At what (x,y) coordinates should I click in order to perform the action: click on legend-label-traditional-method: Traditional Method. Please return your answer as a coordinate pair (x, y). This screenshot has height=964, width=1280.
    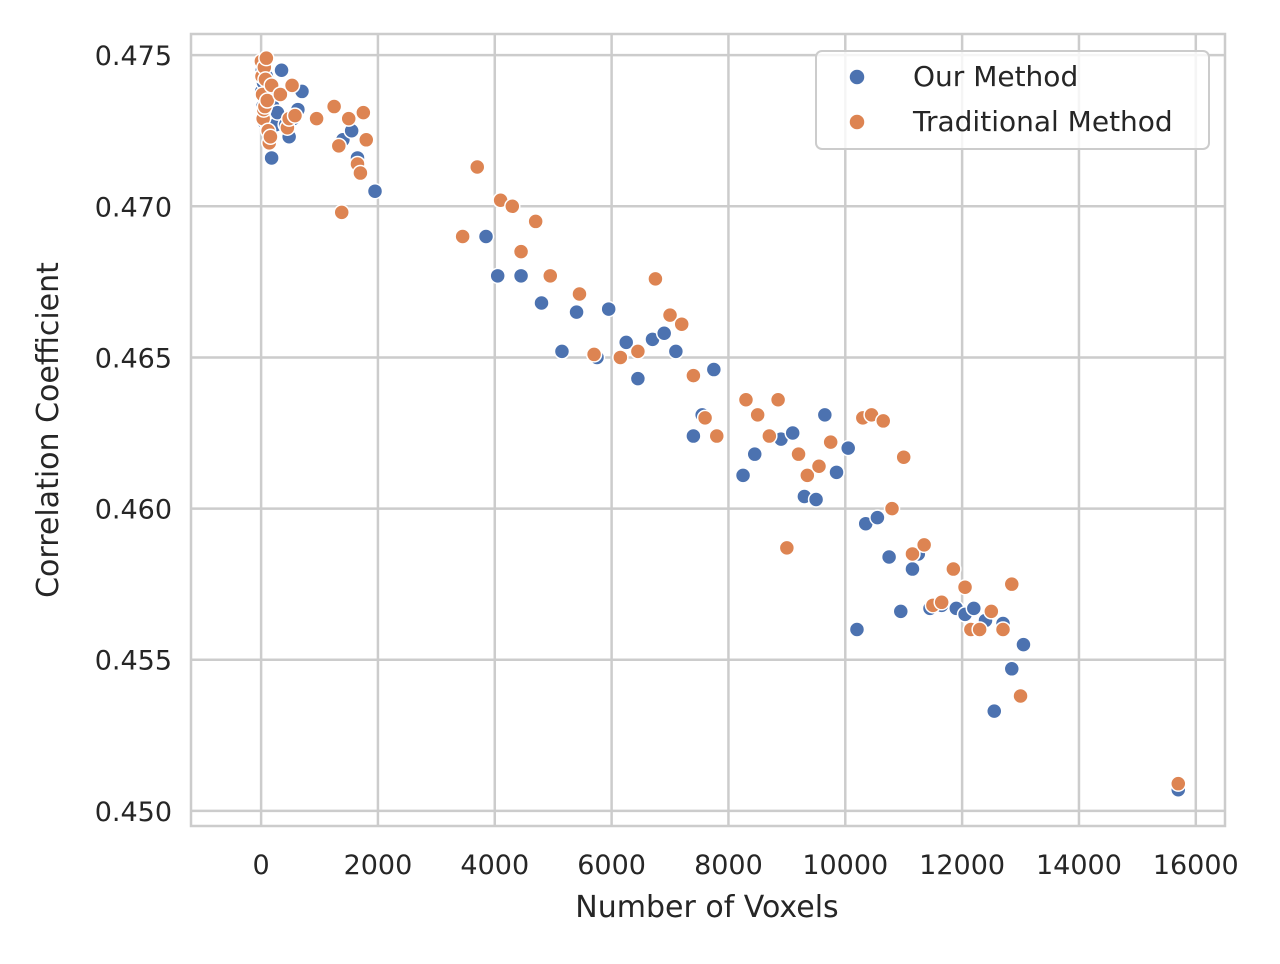
    Looking at the image, I should click on (1042, 121).